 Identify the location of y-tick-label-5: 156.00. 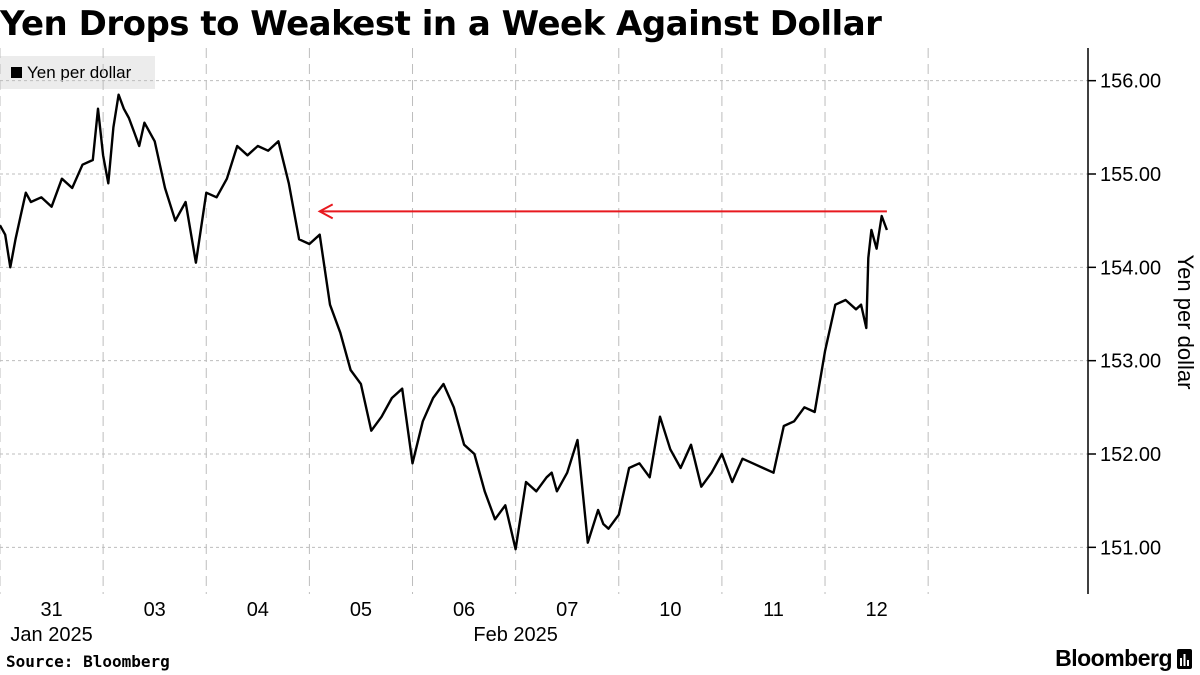
(1130, 82).